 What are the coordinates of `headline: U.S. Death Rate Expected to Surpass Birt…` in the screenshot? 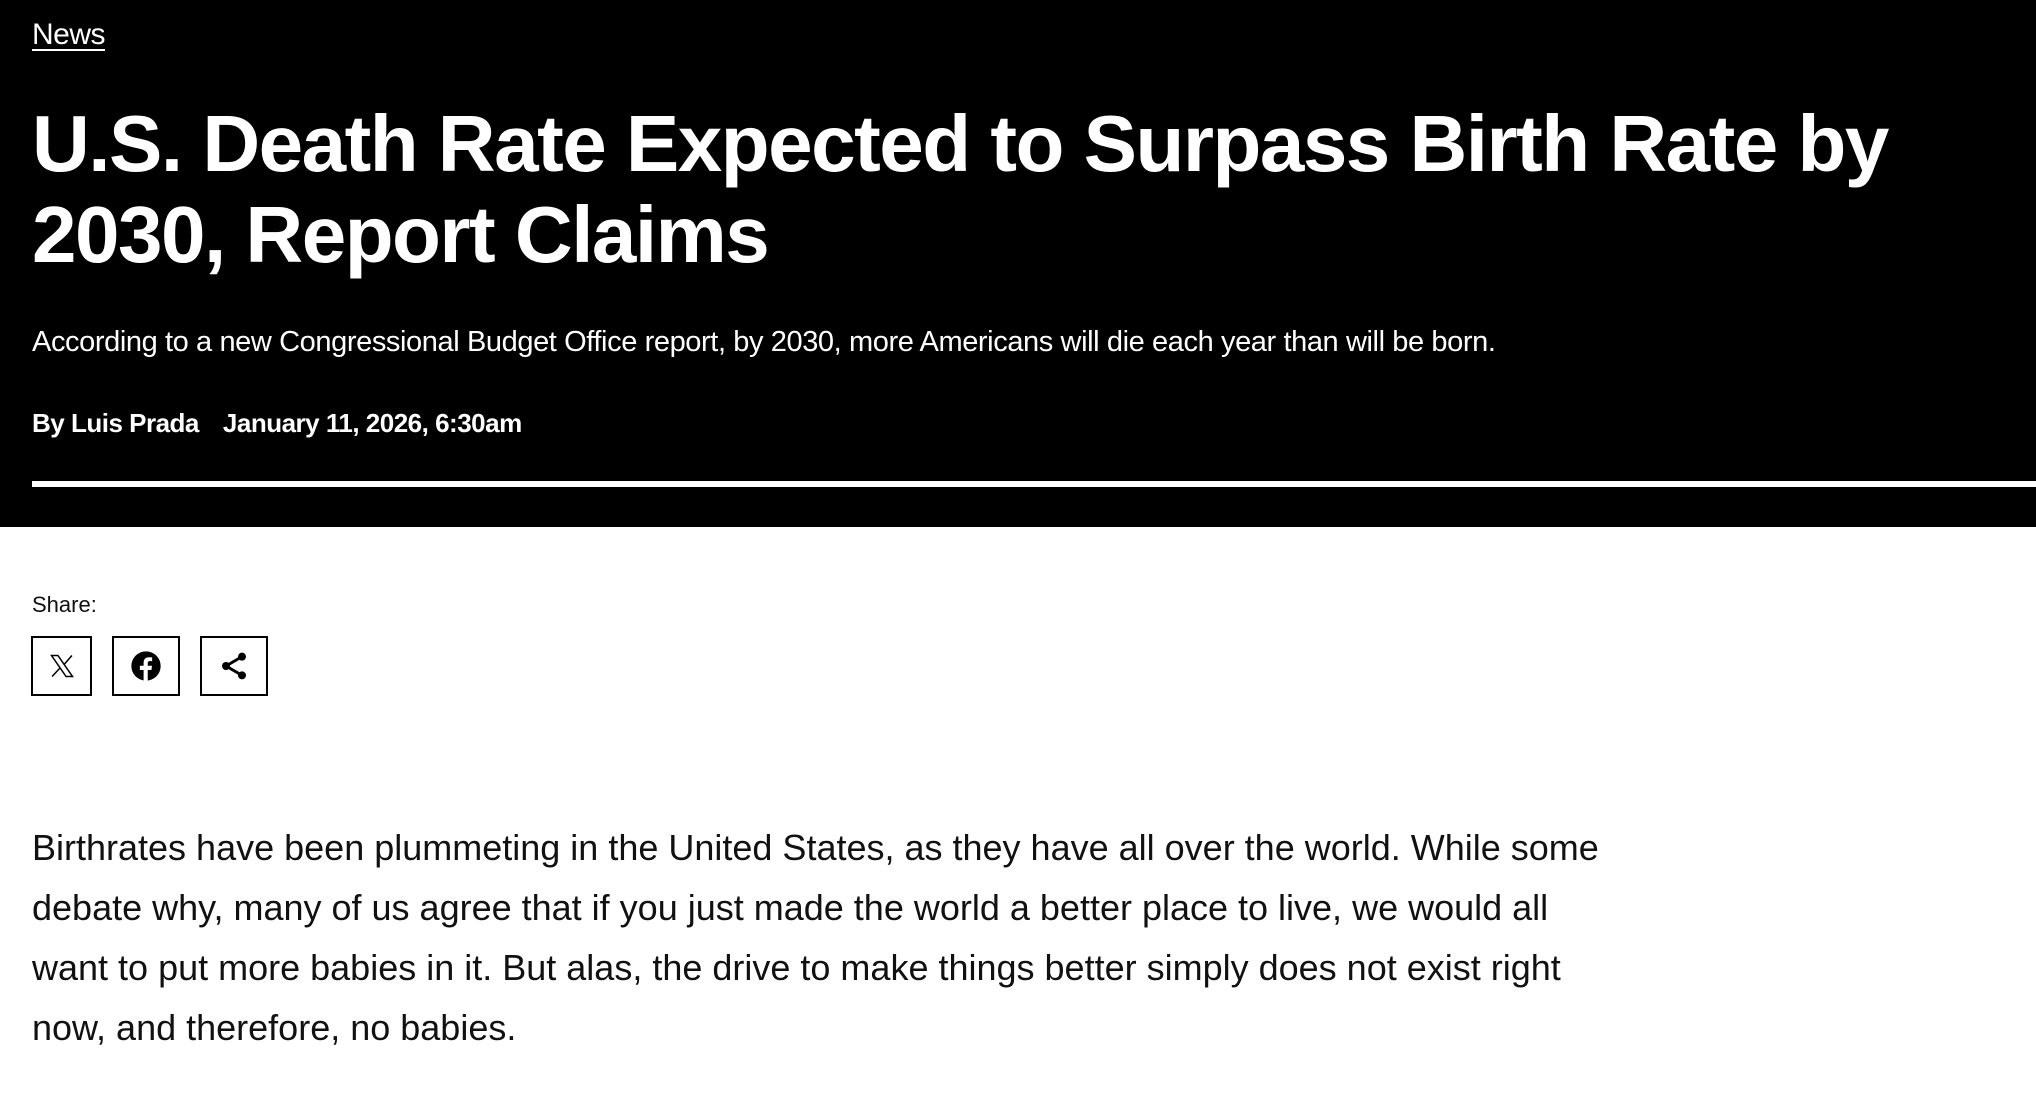 It's located at (960, 189).